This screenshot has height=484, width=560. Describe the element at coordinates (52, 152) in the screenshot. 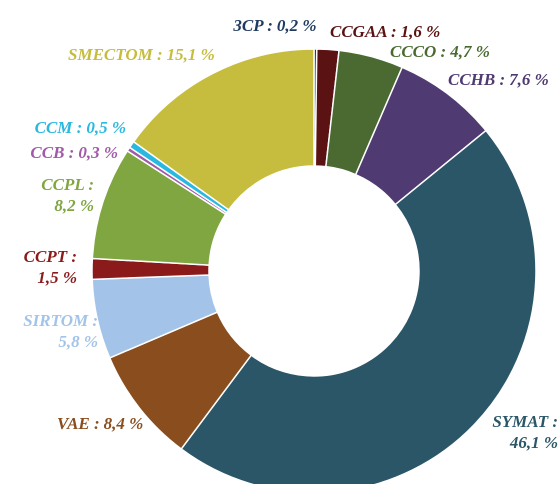

I see `label-category: CCB :` at that location.